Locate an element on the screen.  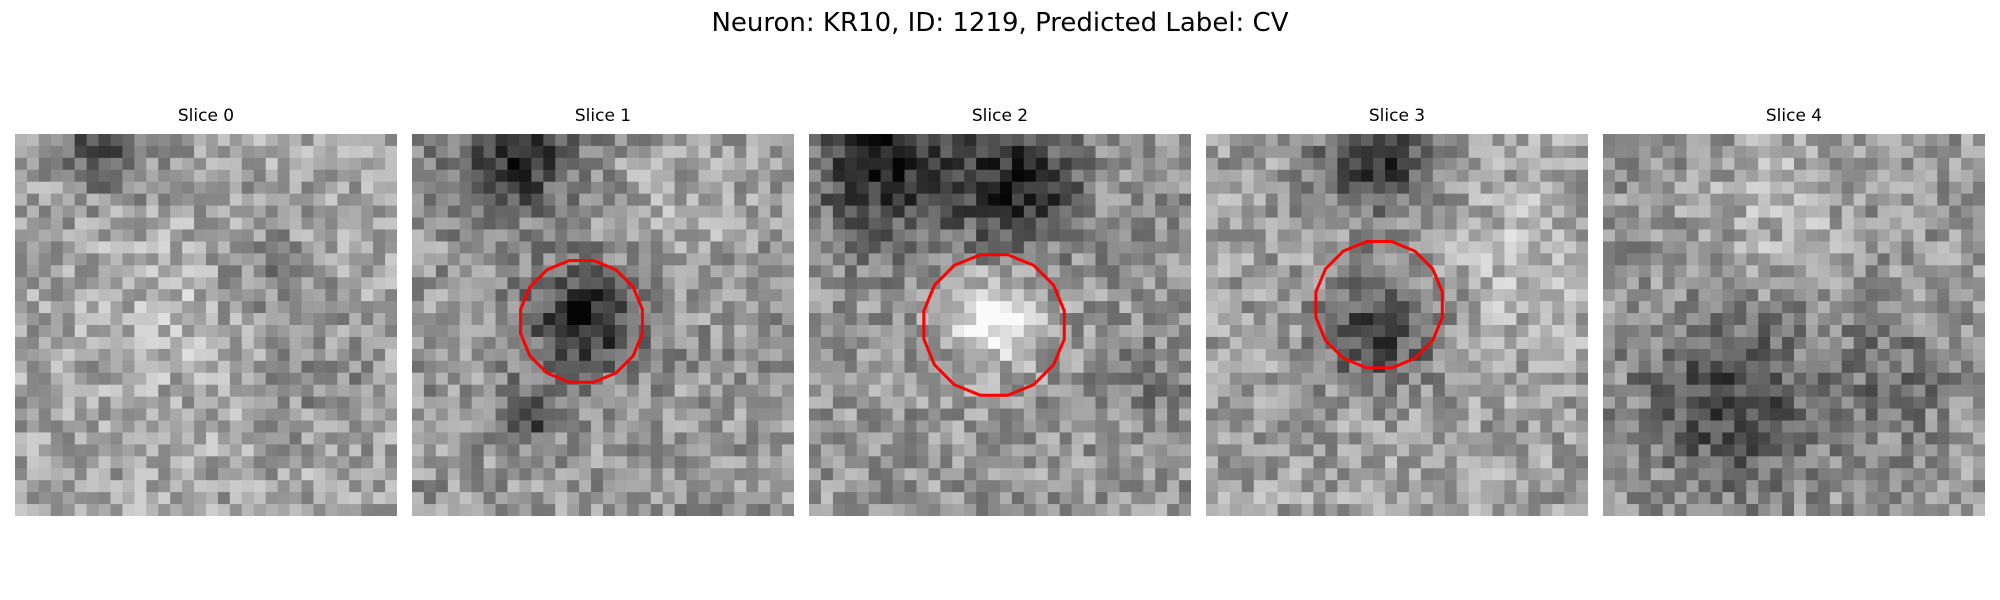
slice-title-2: Slice 2 is located at coordinates (1000, 116).